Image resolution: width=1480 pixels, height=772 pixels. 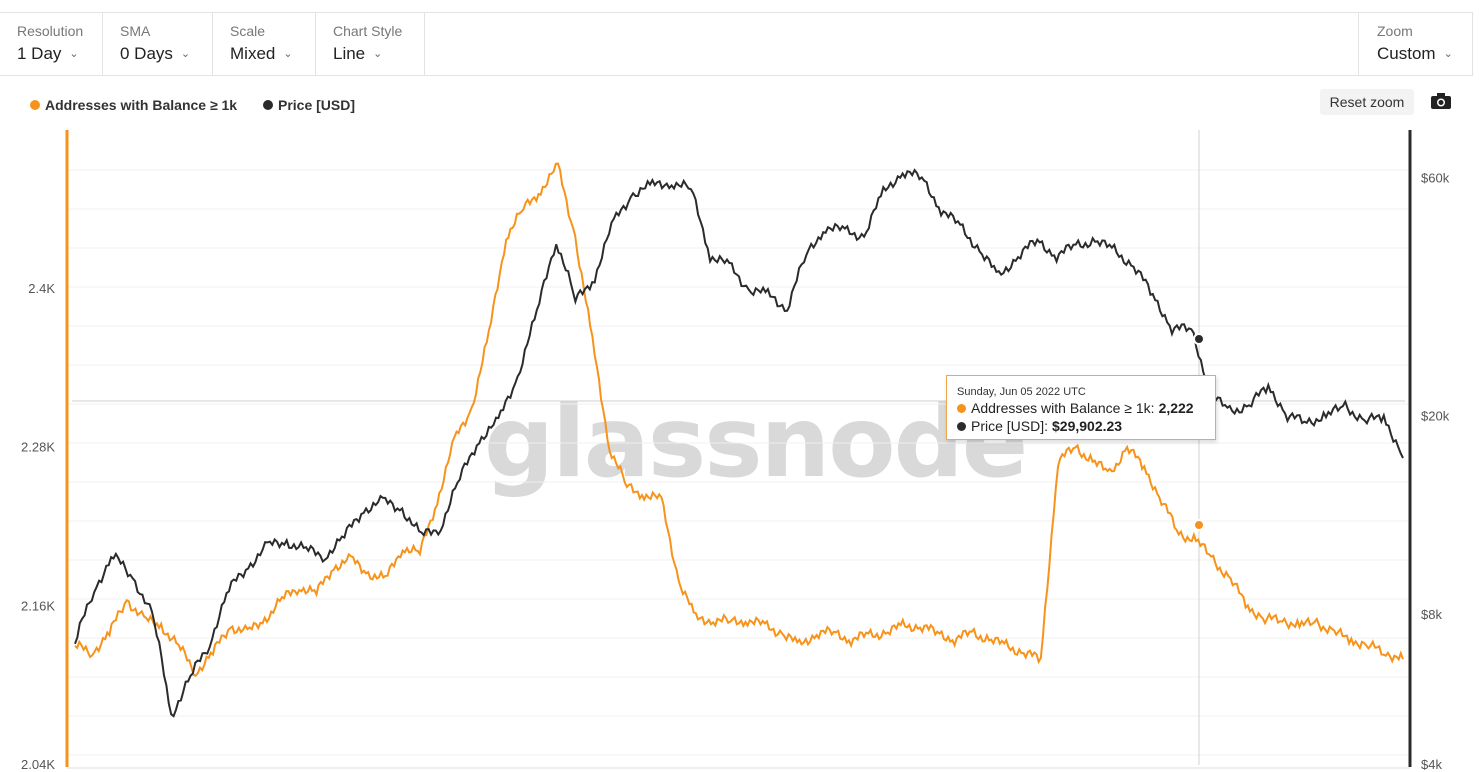 I want to click on legend-label-price: Price [USD], so click(x=317, y=105).